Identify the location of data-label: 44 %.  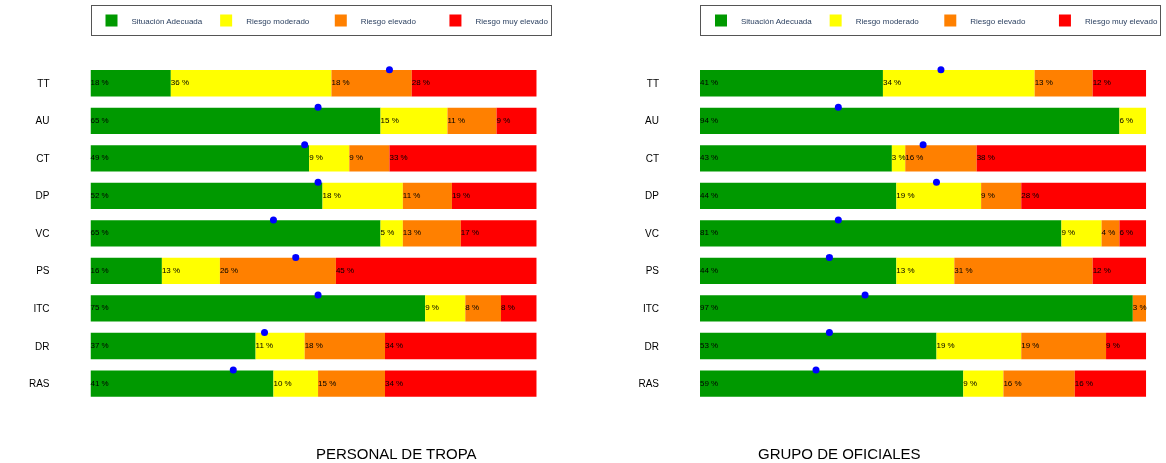
(709, 195).